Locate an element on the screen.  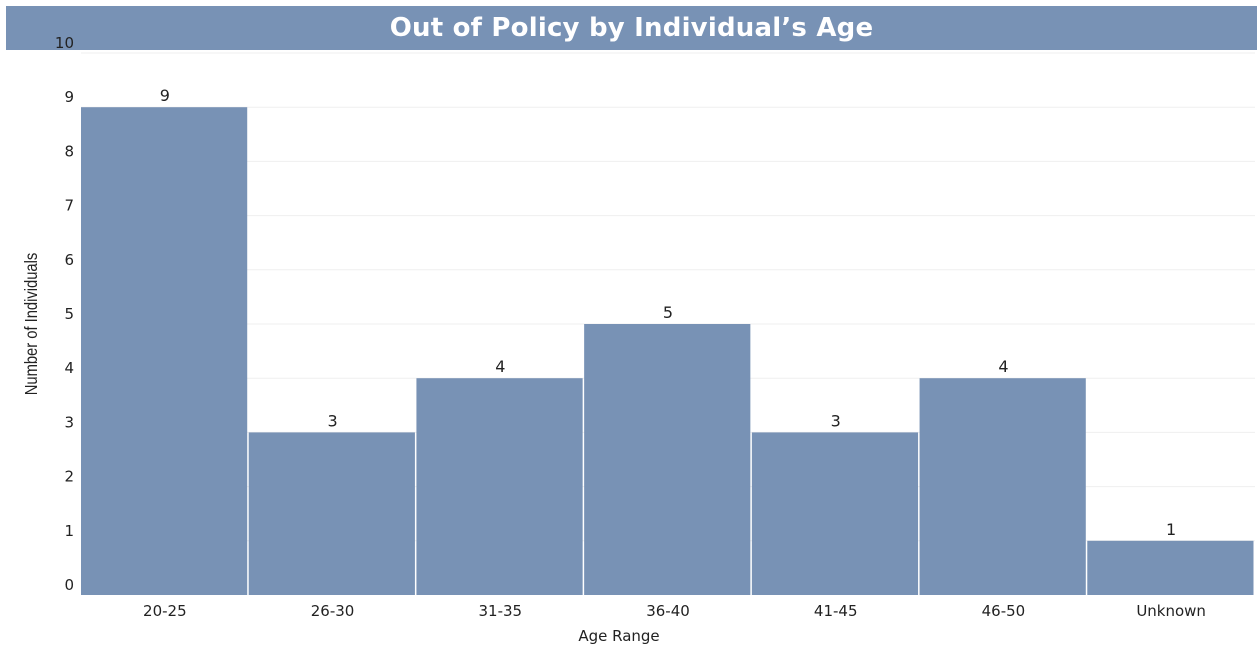
x-axis-title: Age Range is located at coordinates (618, 636).